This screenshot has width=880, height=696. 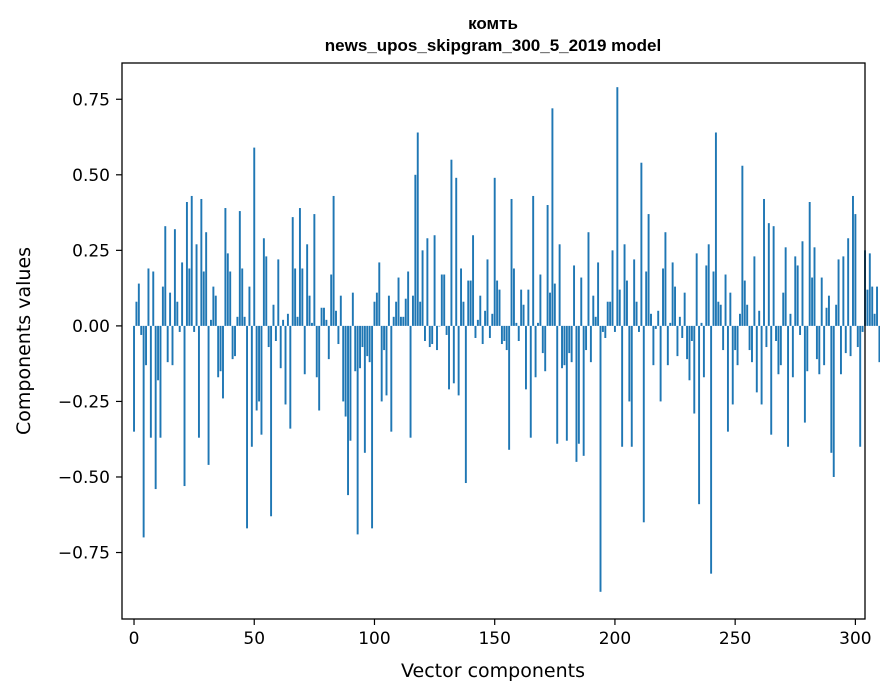 I want to click on x-tick-label: 200, so click(x=615, y=639).